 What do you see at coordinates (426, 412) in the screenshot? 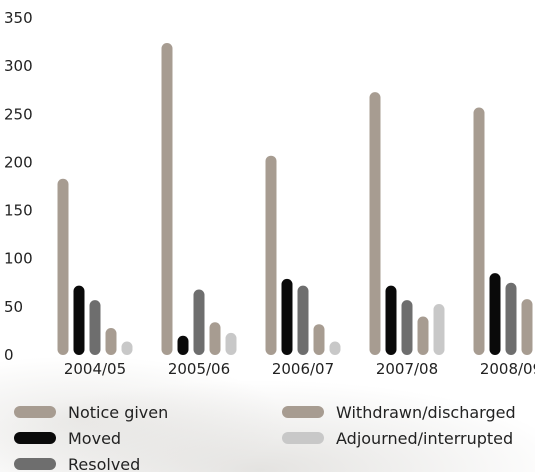
I see `legend-label: Withdrawn/discharged` at bounding box center [426, 412].